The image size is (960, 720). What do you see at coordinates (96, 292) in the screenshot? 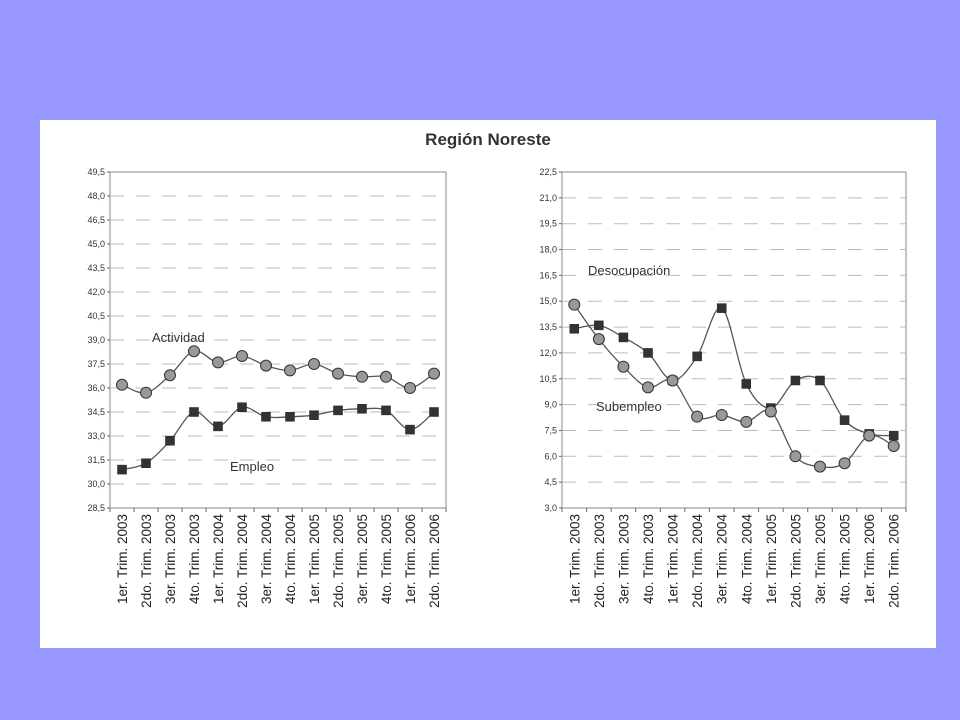
I see `y-tick-label: 42,0` at bounding box center [96, 292].